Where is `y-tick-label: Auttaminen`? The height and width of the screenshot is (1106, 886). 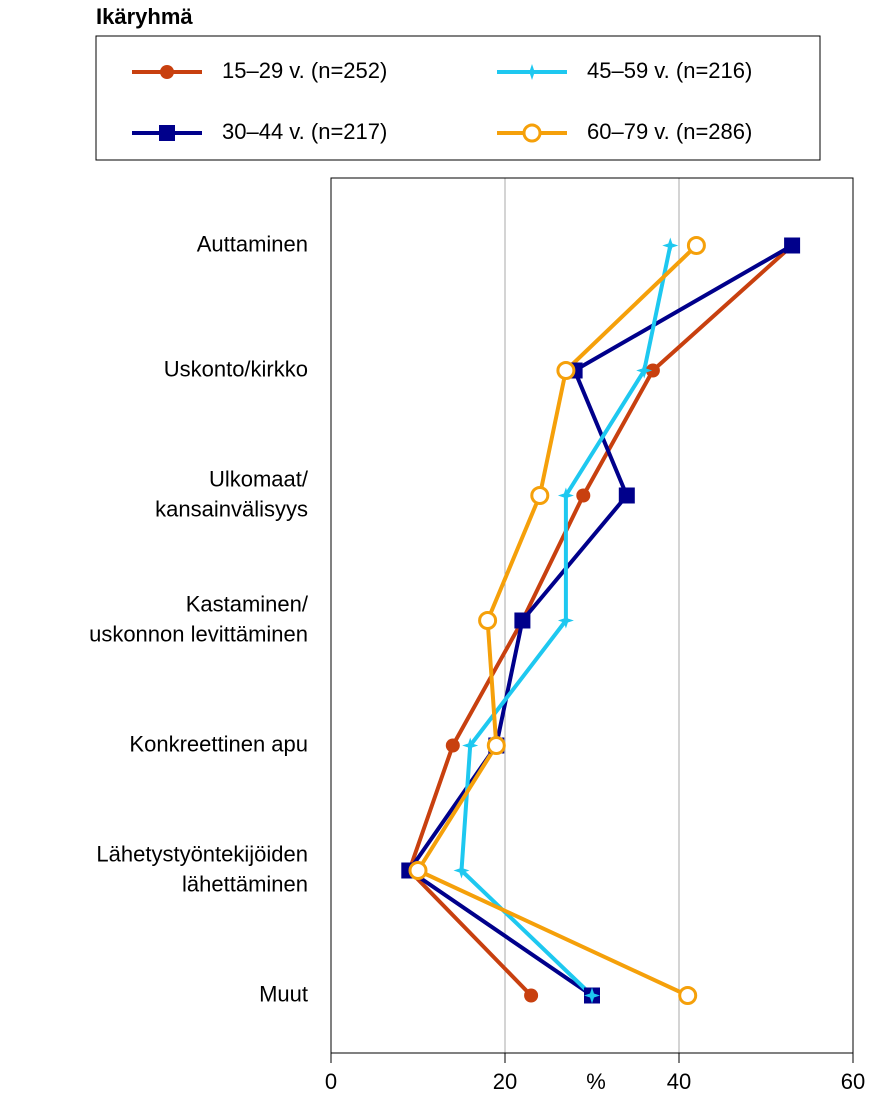
y-tick-label: Auttaminen is located at coordinates (252, 243).